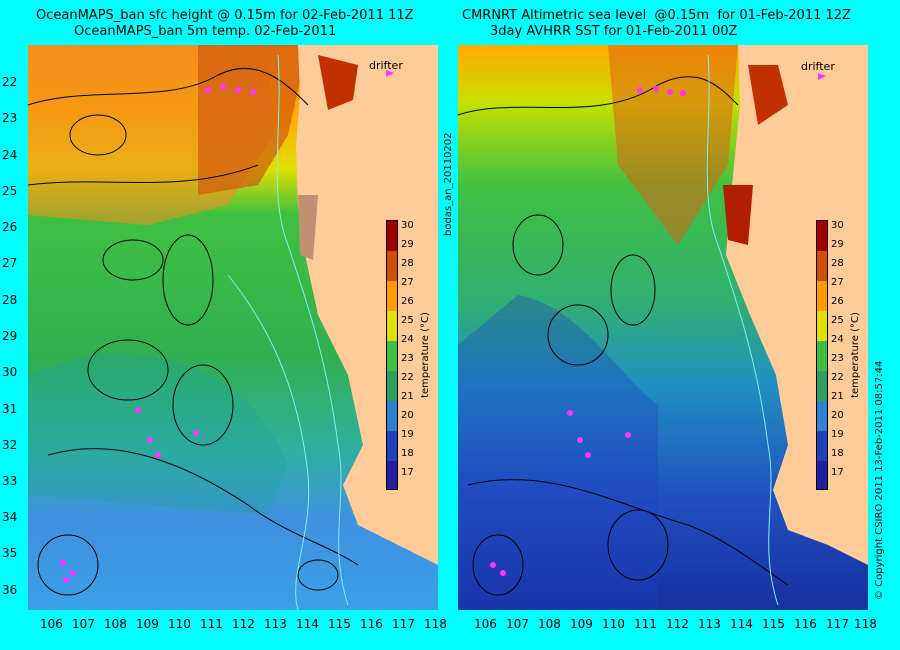  Describe the element at coordinates (253, 120) in the screenshot. I see `hot-region` at that location.